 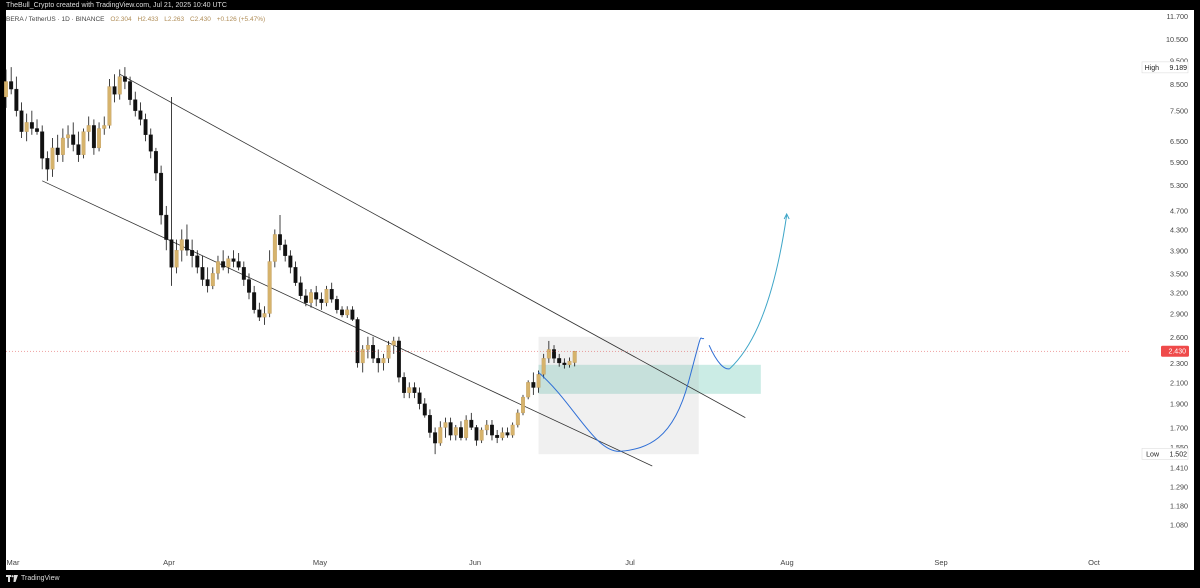 I want to click on high-price-badge: High 9.189, so click(x=1165, y=67).